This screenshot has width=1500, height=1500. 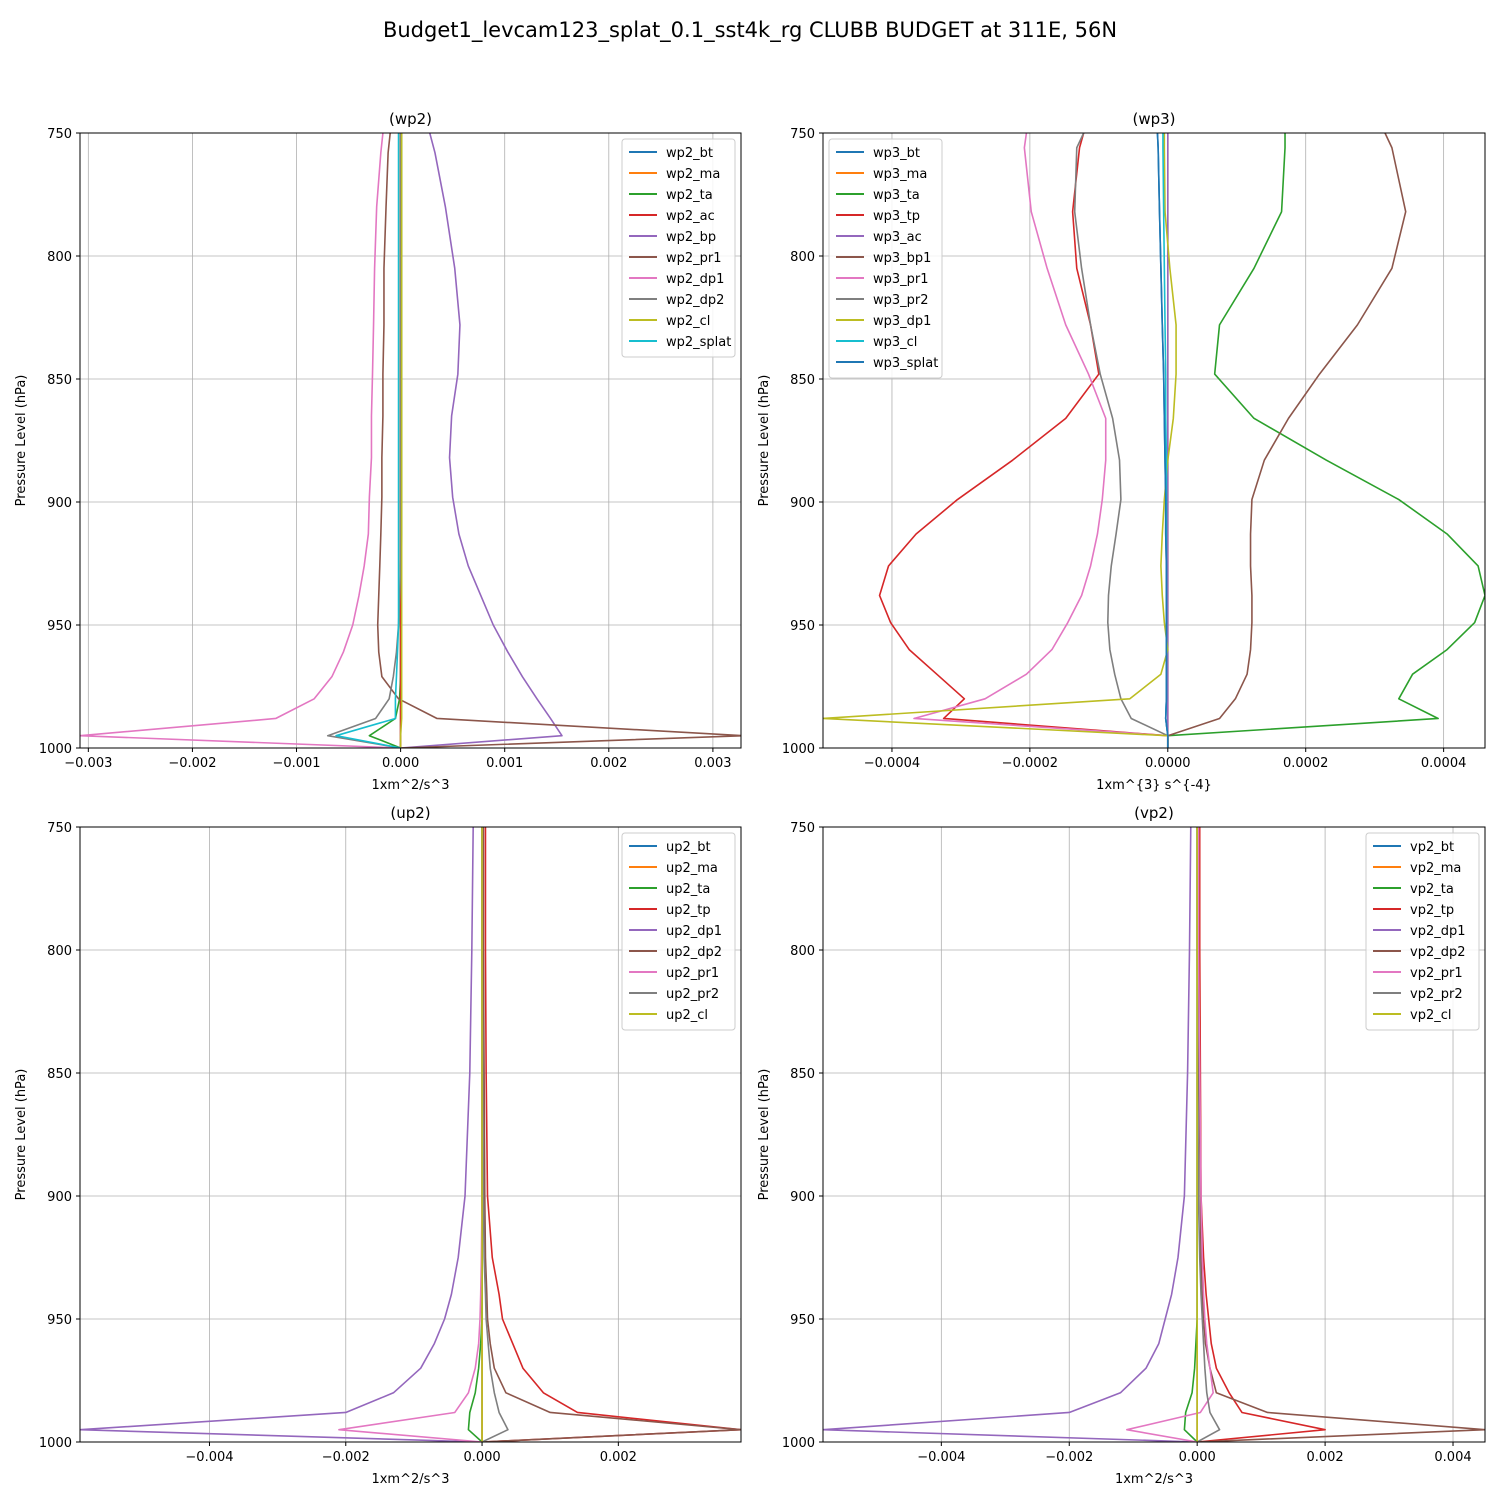 What do you see at coordinates (688, 910) in the screenshot?
I see `legend-entry: up2_tp` at bounding box center [688, 910].